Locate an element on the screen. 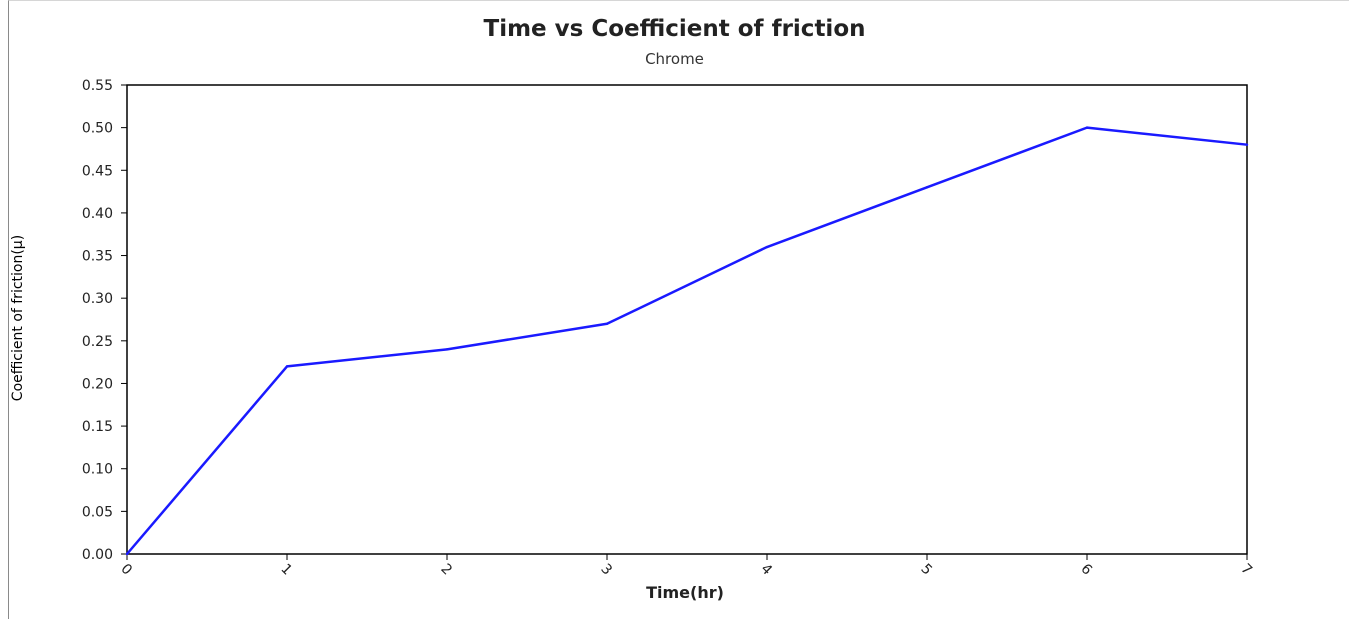 The image size is (1349, 619). x-tick-label: 5 is located at coordinates (926, 570).